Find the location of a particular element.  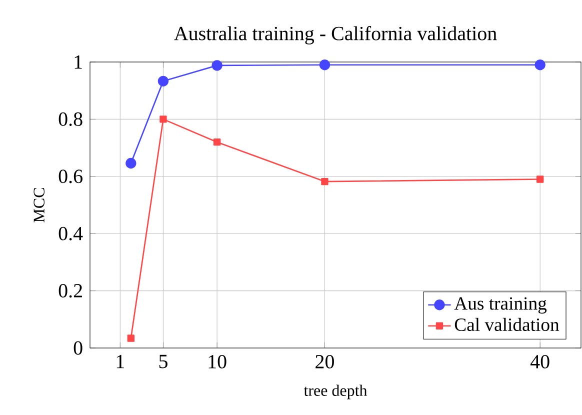

x-tick-label: 1 is located at coordinates (120, 361).